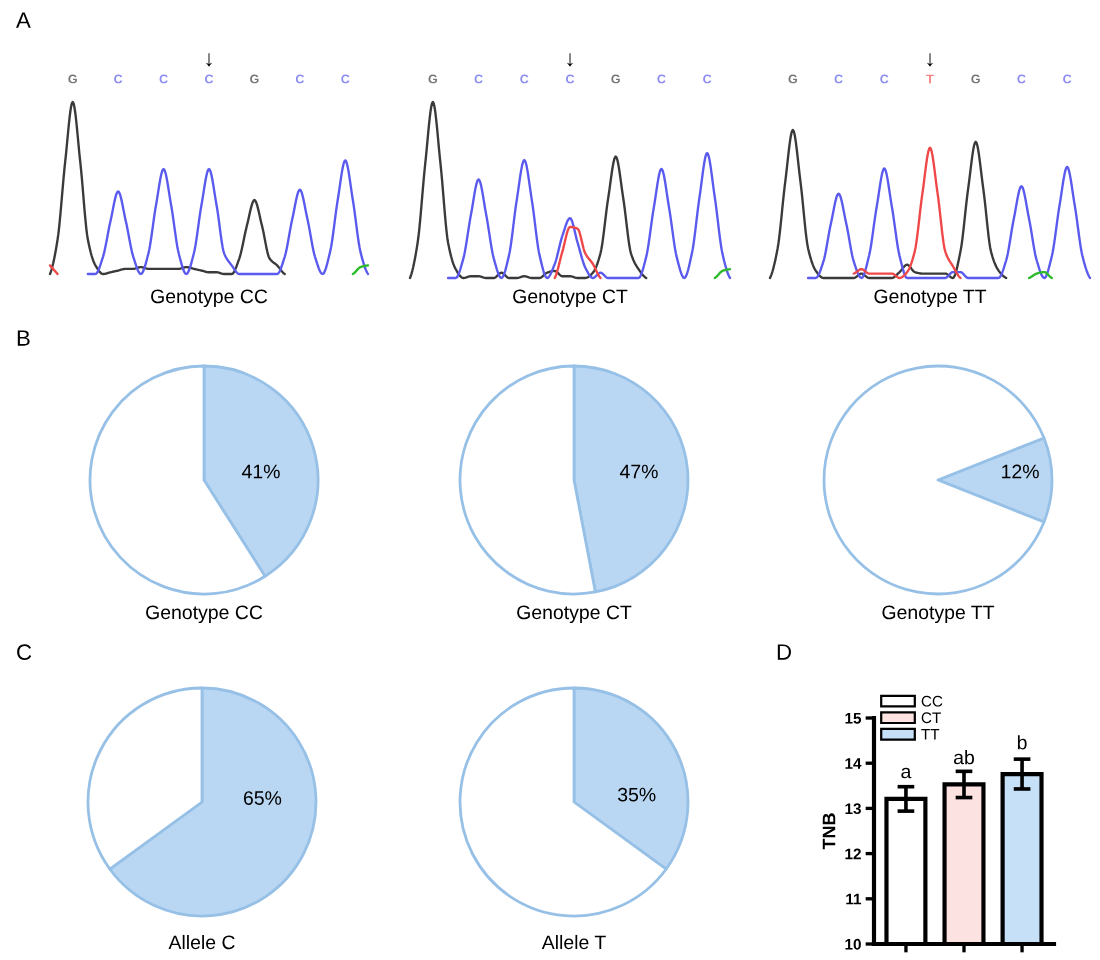 The image size is (1100, 960). Describe the element at coordinates (23, 20) in the screenshot. I see `chart-subtitle: A` at that location.